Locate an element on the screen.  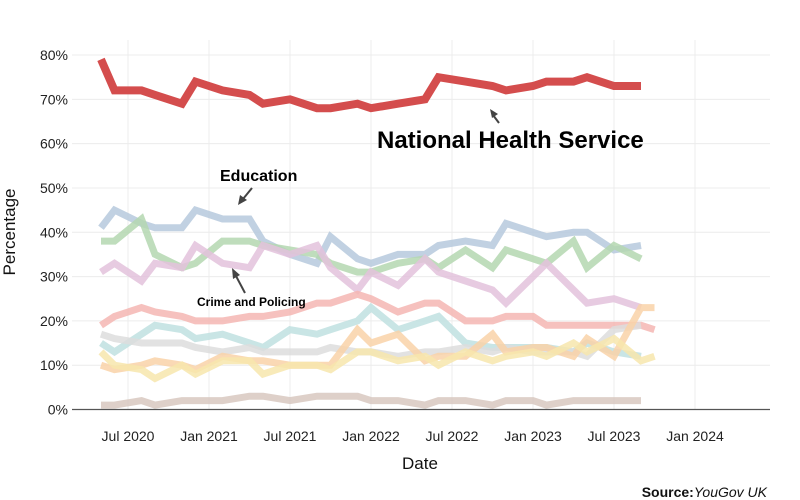
x-tick-label: Jan 2024 is located at coordinates (695, 436).